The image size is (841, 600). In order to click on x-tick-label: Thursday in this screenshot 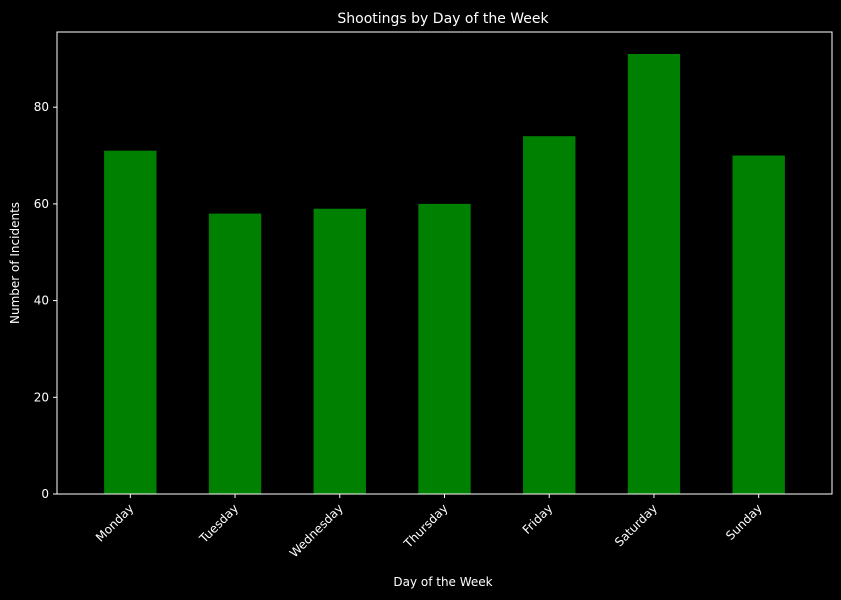, I will do `click(426, 526)`.